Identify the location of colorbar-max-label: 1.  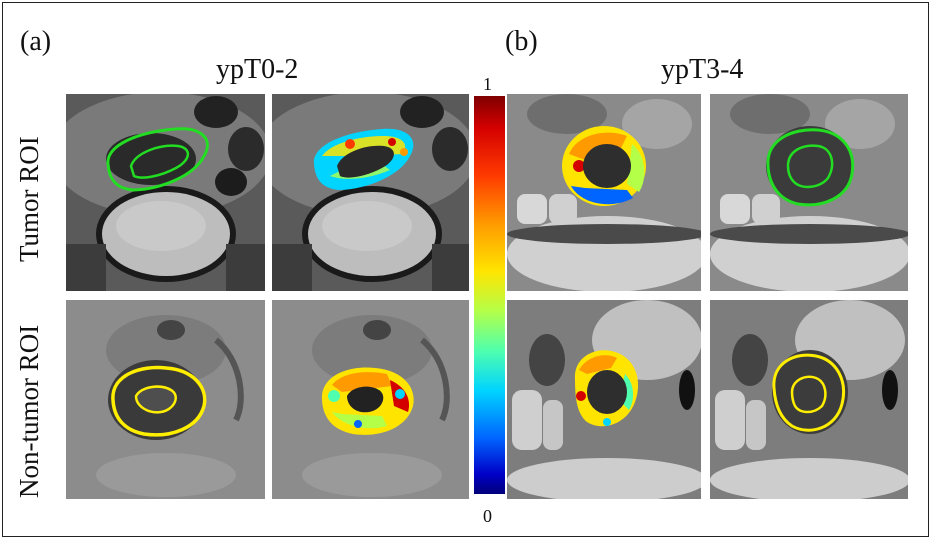
(487, 84).